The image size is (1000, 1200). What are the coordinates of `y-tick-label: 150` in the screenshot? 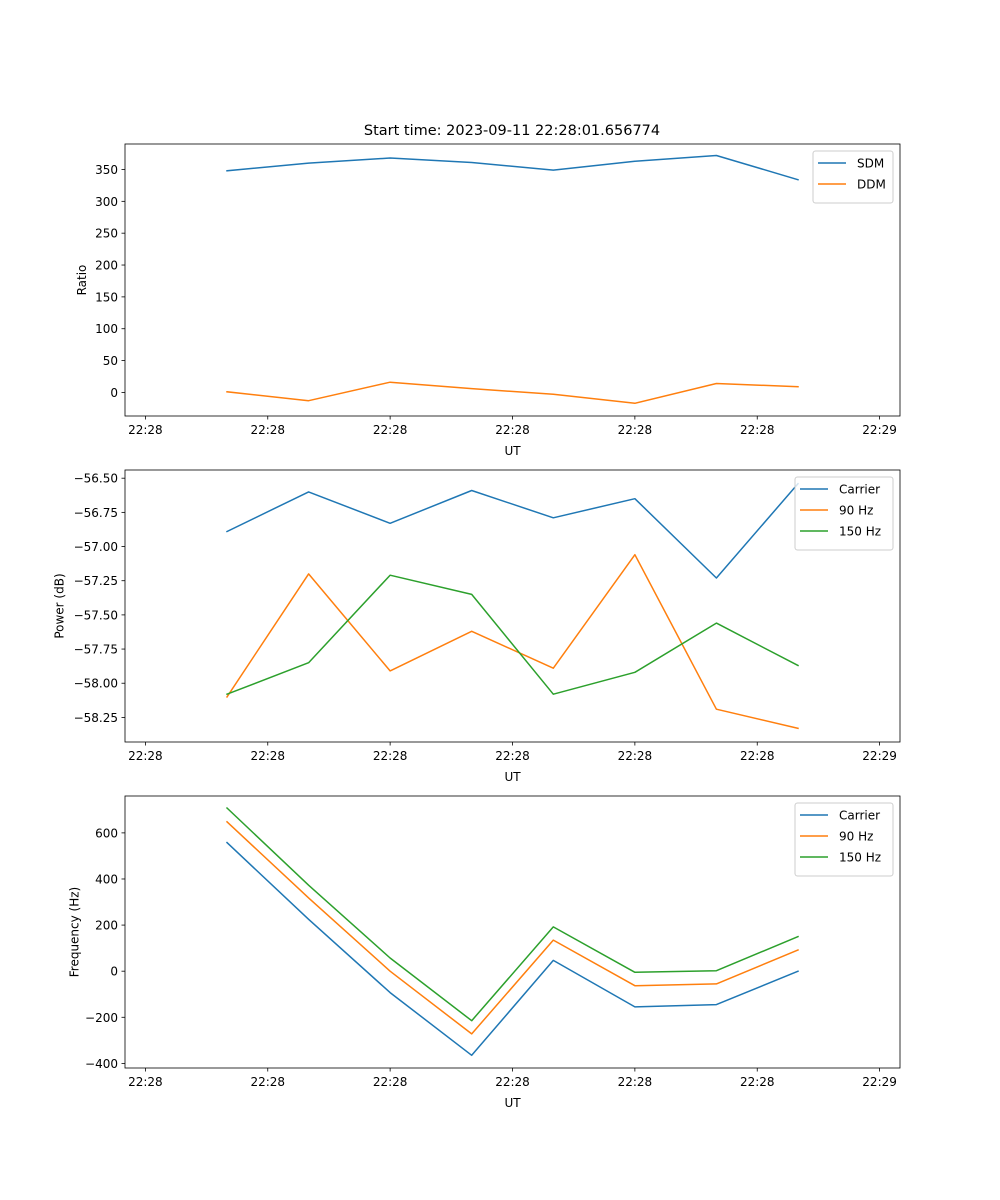 It's located at (106, 297).